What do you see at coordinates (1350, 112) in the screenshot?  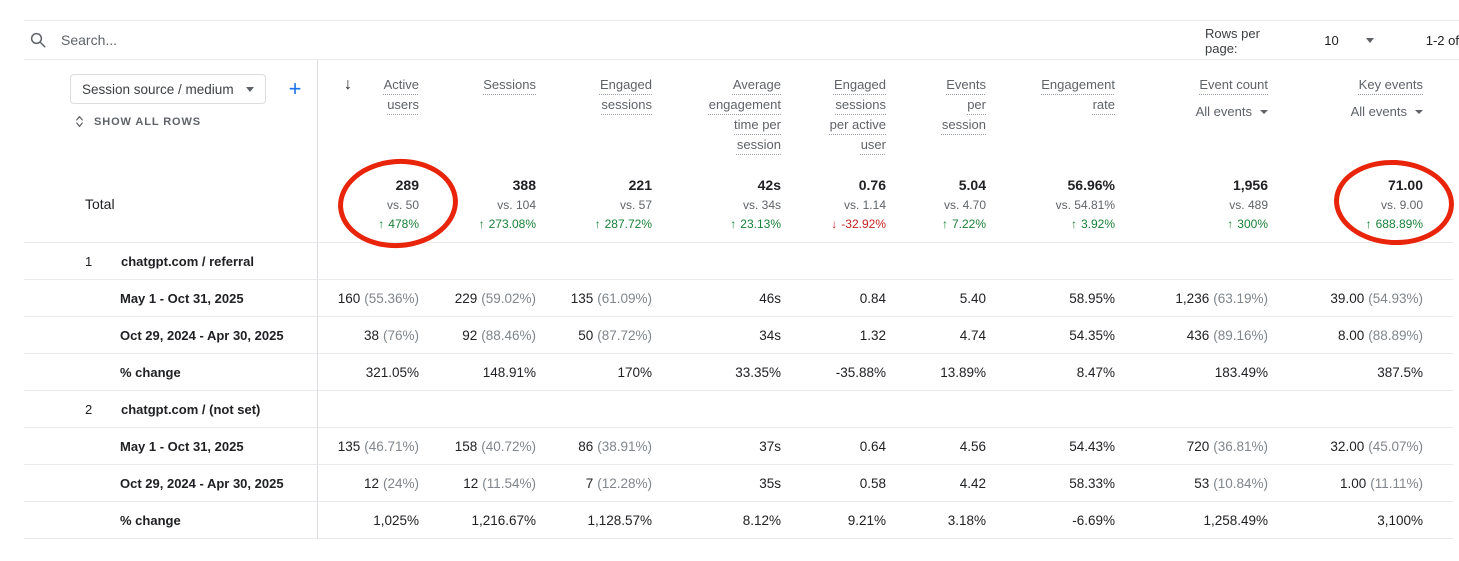 I see `key-events-filter: All events` at bounding box center [1350, 112].